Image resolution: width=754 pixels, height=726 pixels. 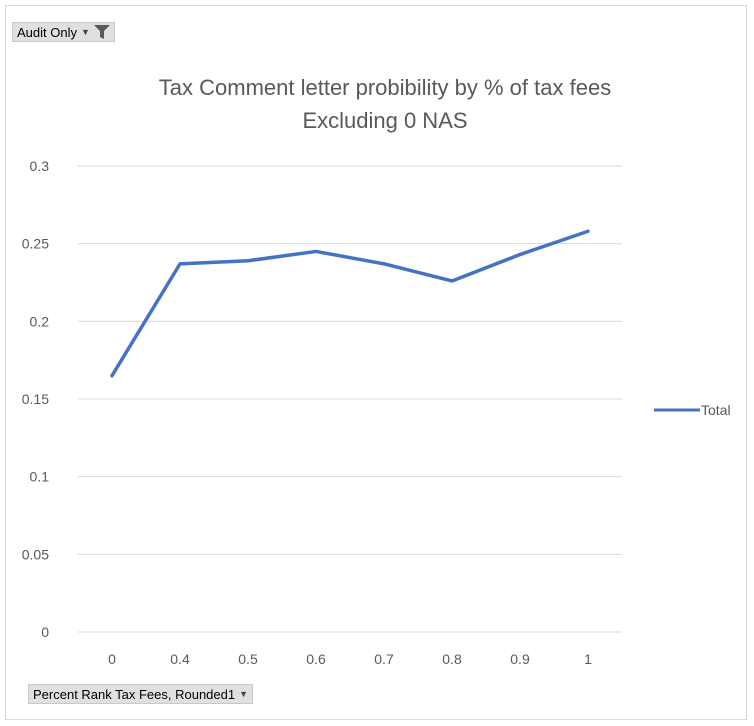 I want to click on filter-button-label: Audit Only, so click(x=47, y=32).